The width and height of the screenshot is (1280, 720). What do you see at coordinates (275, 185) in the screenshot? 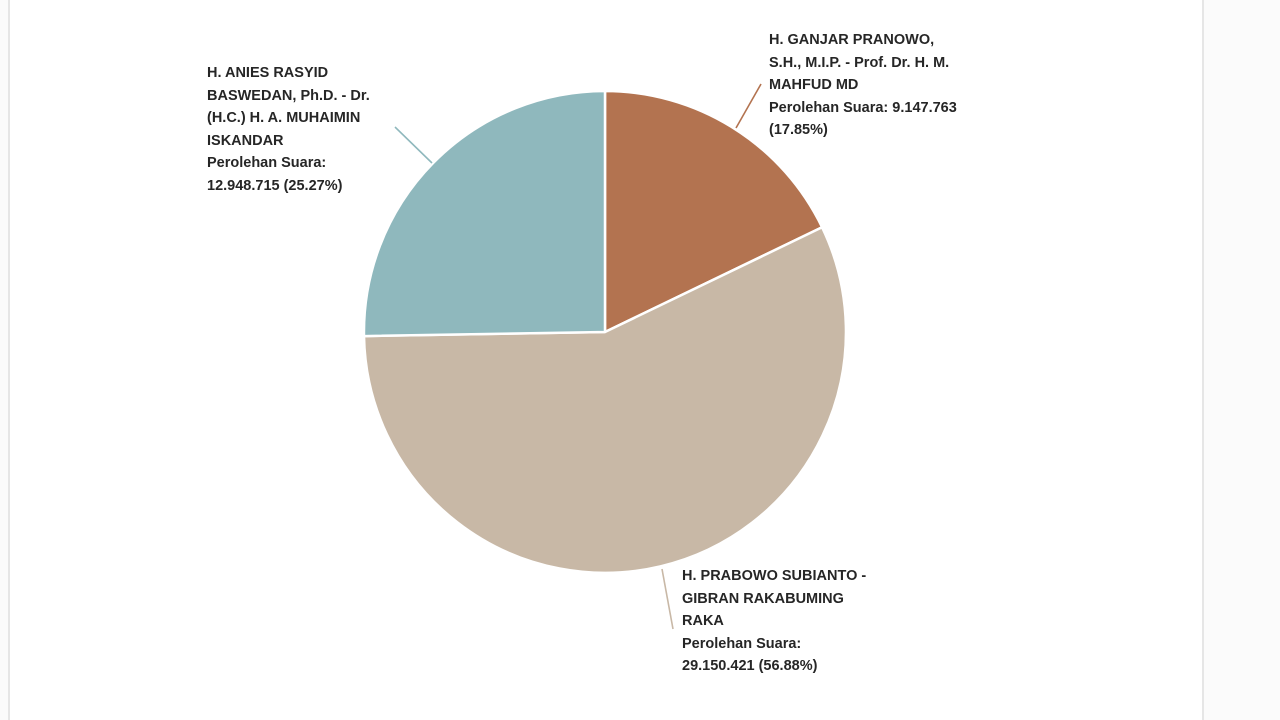
I see `label-line: 12.948.715 (25.27%)` at bounding box center [275, 185].